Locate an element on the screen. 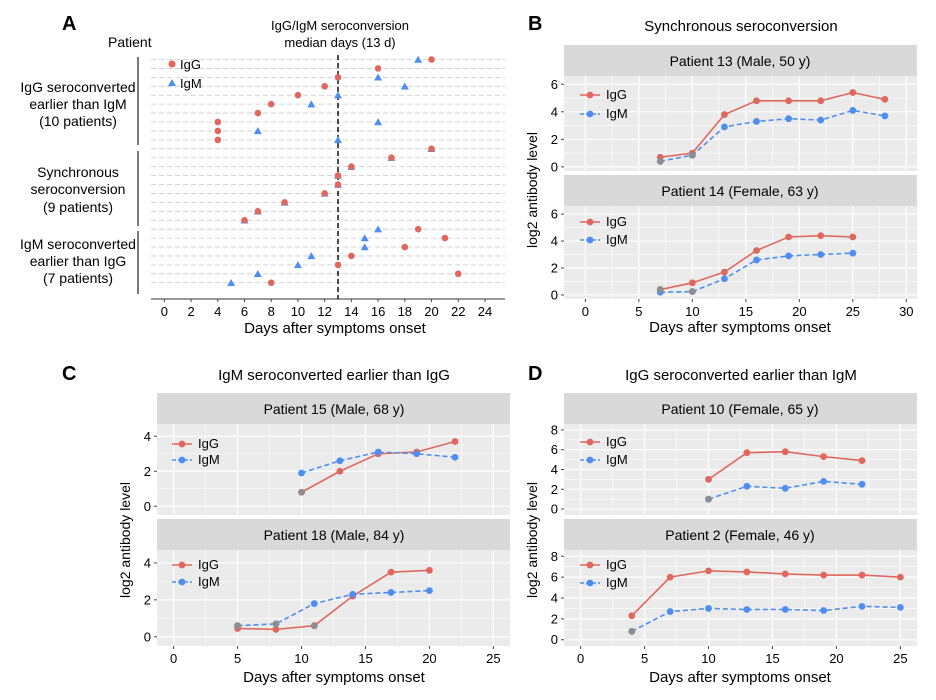 Image resolution: width=936 pixels, height=700 pixels. facet-title: Patient 13 (Male, 50 y) is located at coordinates (740, 61).